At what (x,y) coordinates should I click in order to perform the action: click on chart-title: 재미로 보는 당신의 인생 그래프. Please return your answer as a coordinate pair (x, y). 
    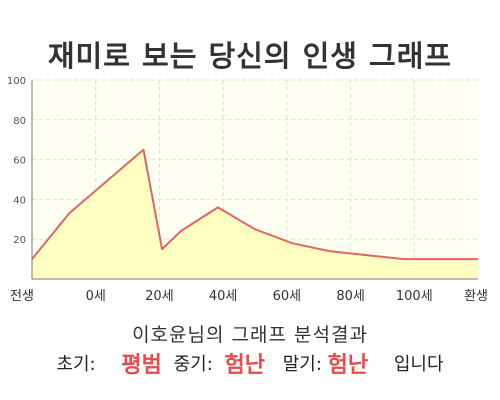
    Looking at the image, I should click on (250, 56).